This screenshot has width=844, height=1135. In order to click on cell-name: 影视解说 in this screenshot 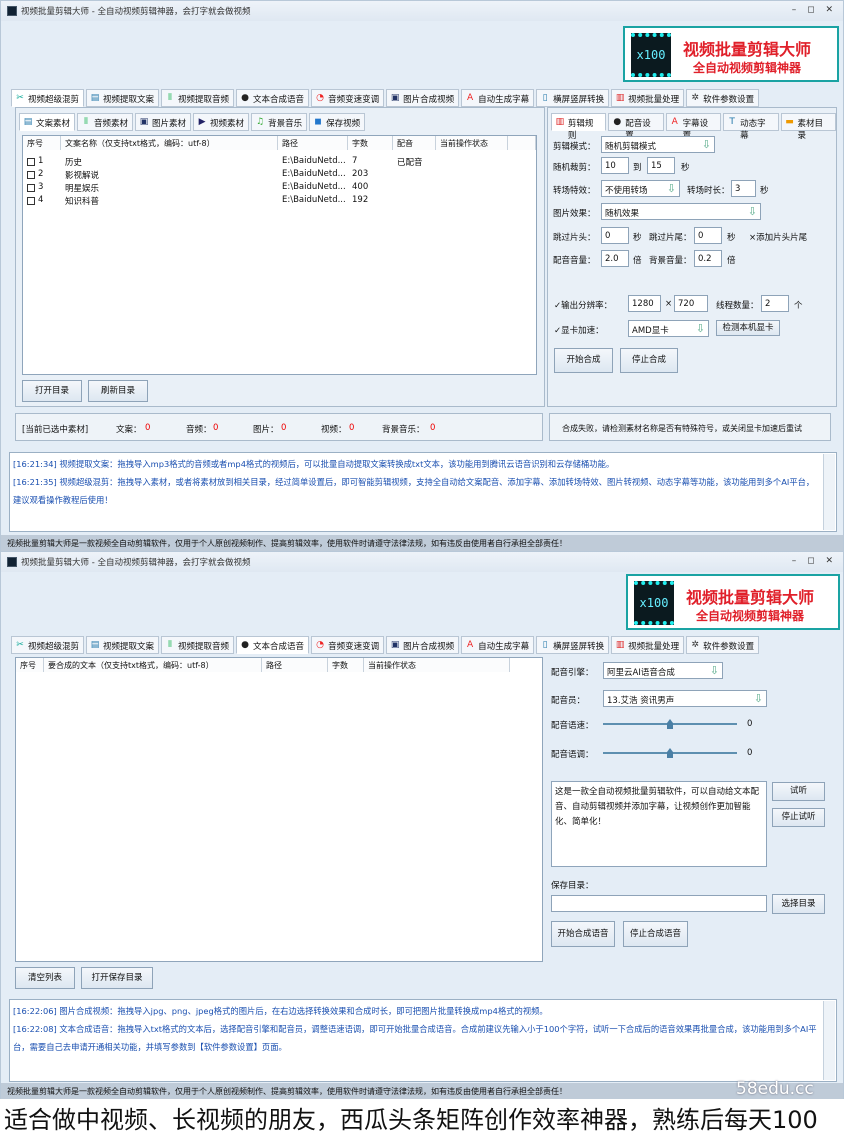, I will do `click(82, 176)`.